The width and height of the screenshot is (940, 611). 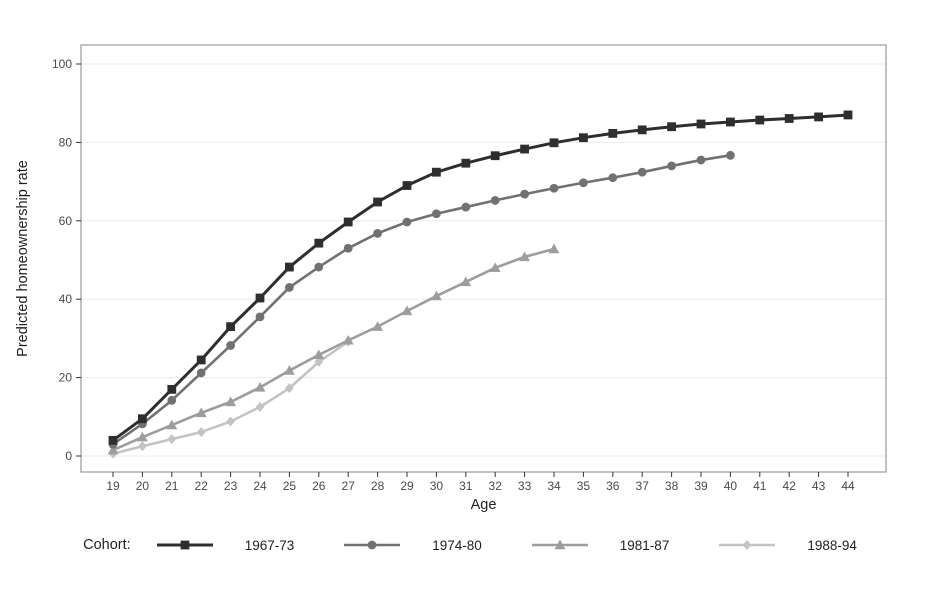 What do you see at coordinates (819, 486) in the screenshot?
I see `x-tick-label: 43` at bounding box center [819, 486].